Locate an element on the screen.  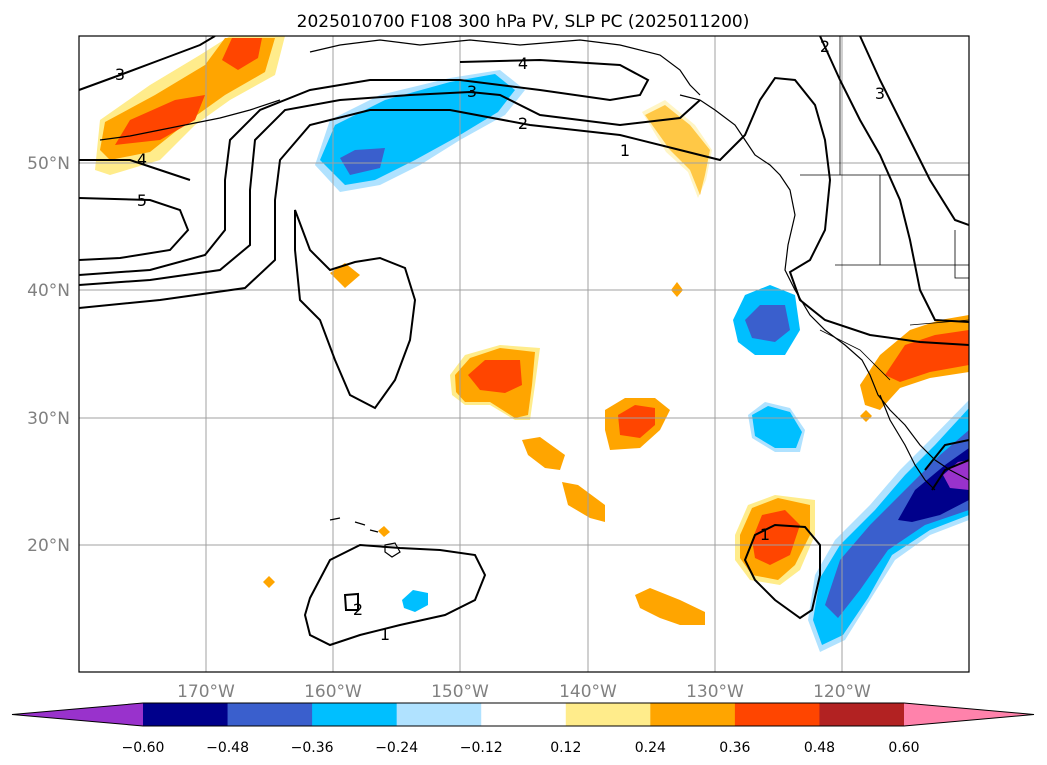
alaska-coast is located at coordinates (505, 67).